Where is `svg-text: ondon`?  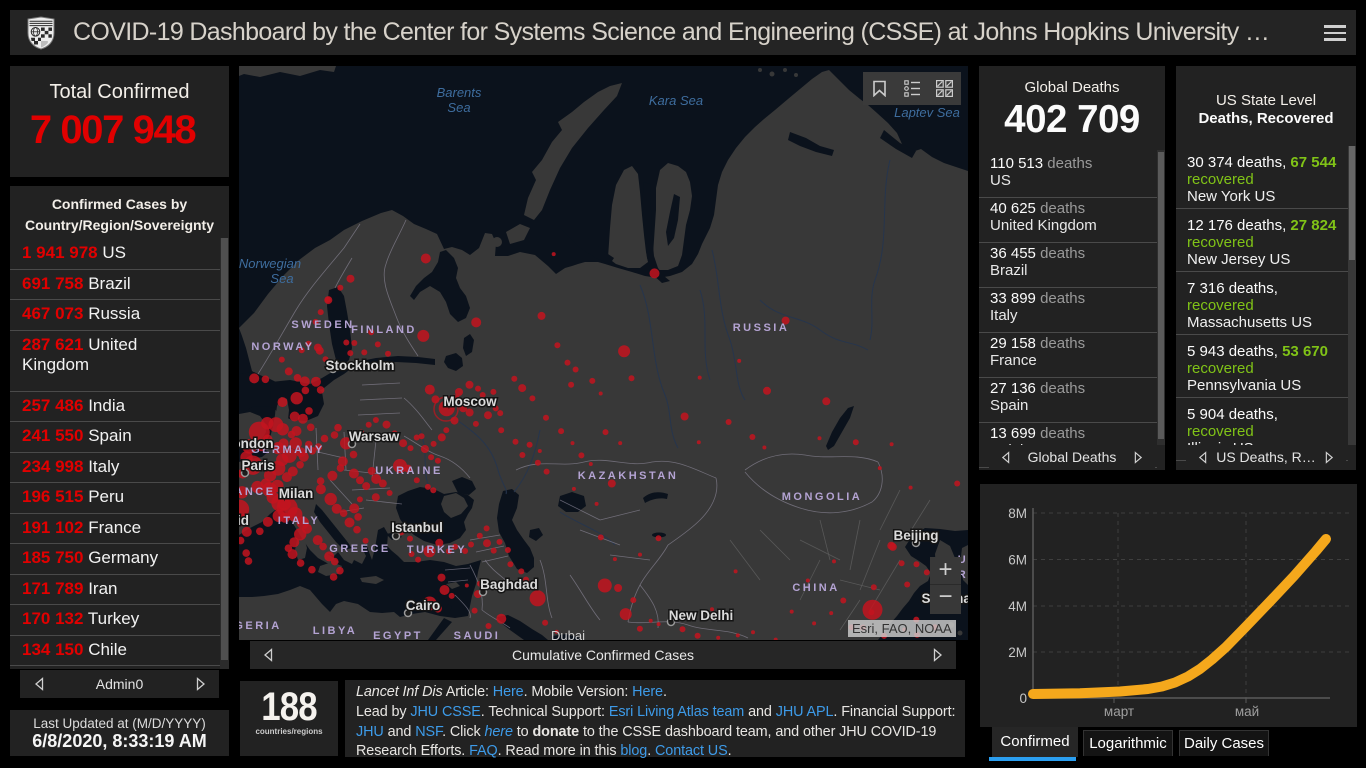 svg-text: ondon is located at coordinates (256, 443).